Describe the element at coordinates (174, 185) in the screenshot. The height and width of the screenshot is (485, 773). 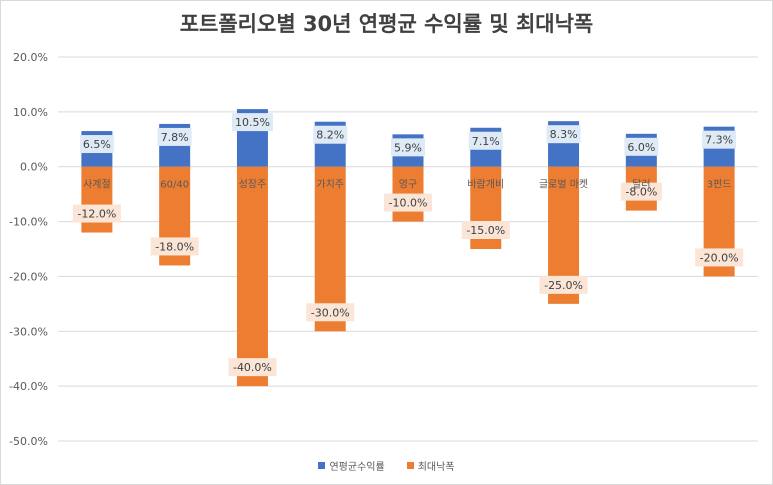
I see `category-label: 60/40` at that location.